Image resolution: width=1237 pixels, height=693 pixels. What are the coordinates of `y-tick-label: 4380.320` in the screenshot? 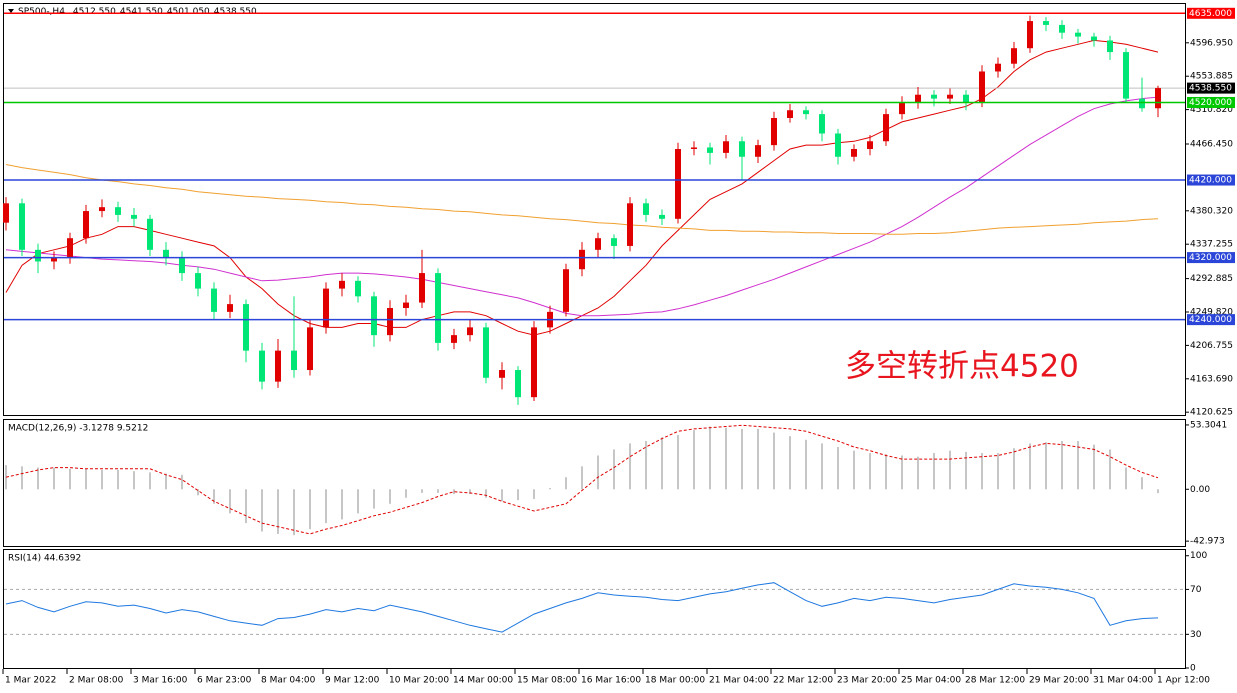 It's located at (1211, 211).